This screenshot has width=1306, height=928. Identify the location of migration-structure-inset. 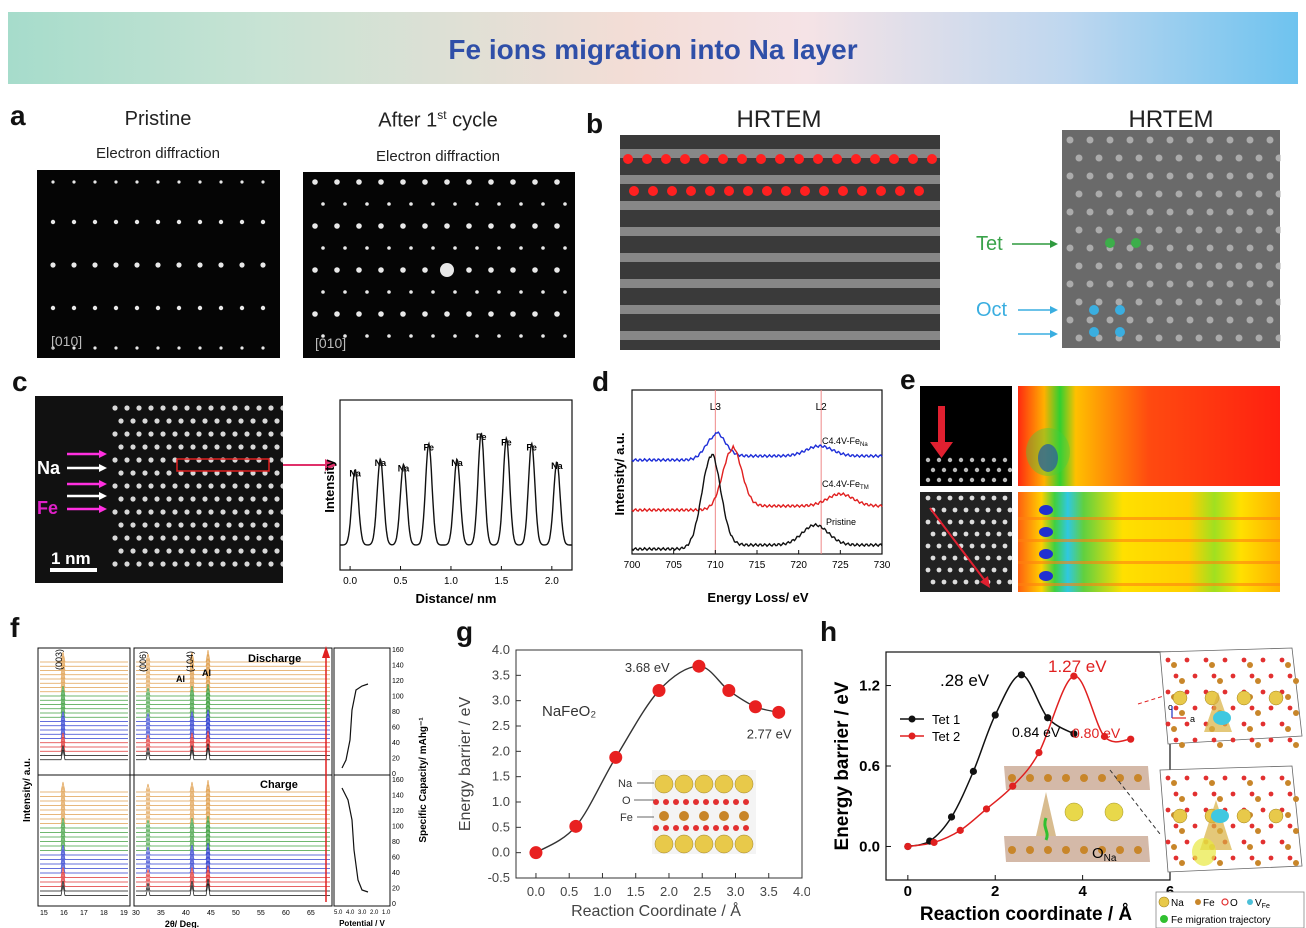
(1077, 814).